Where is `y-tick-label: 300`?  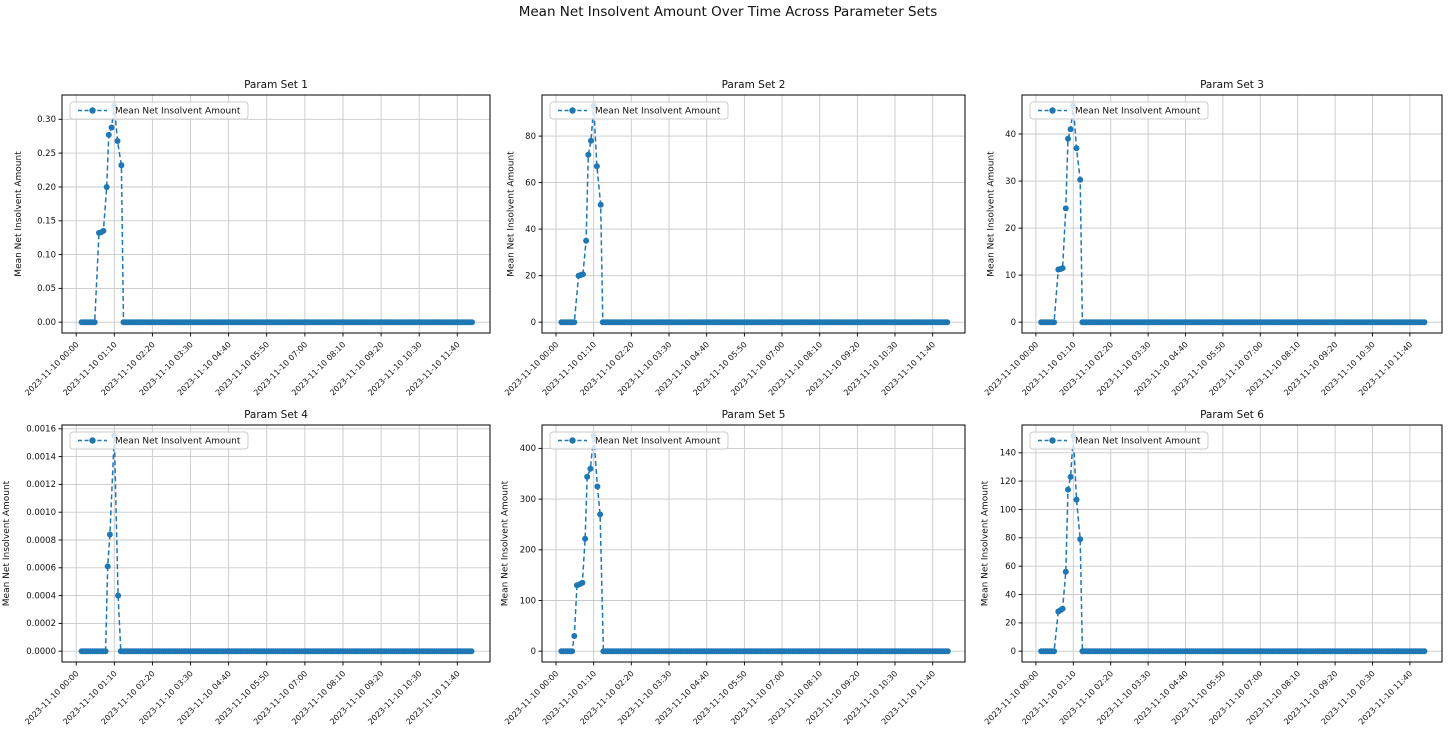 y-tick-label: 300 is located at coordinates (528, 500).